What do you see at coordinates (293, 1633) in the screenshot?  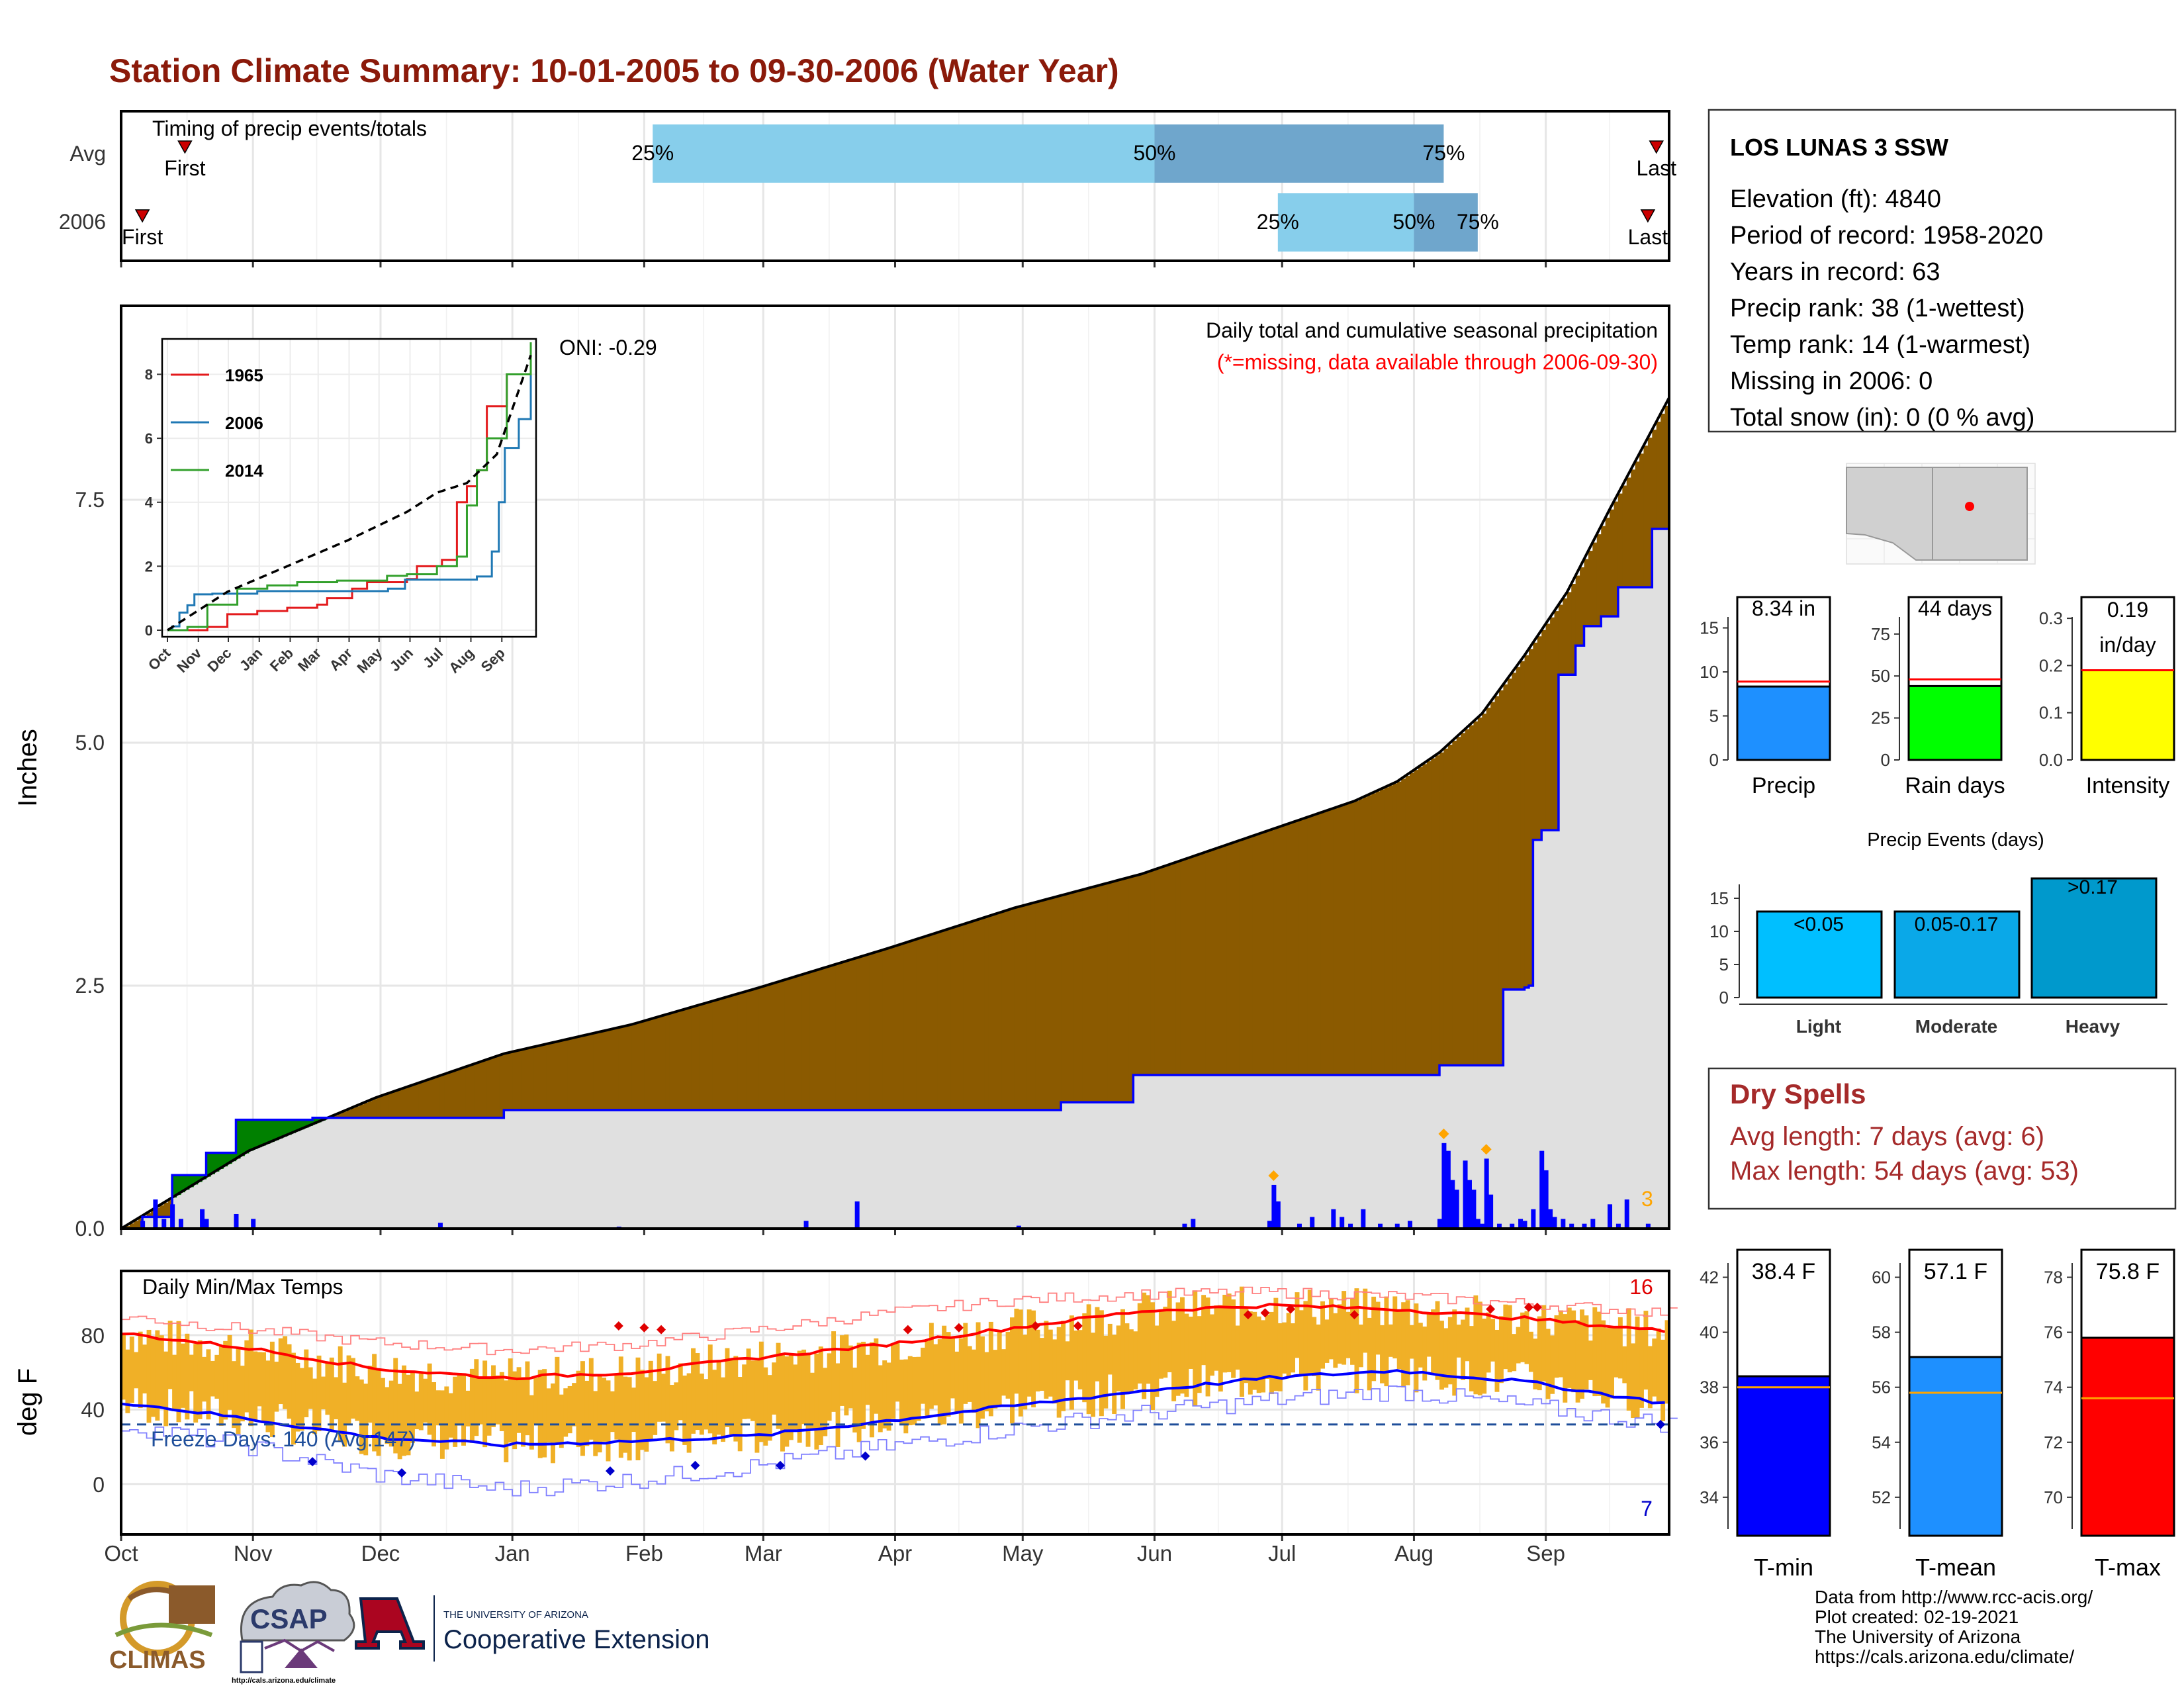 I see `csap-logo: CSAP http://cals.arizona.edu/climate` at bounding box center [293, 1633].